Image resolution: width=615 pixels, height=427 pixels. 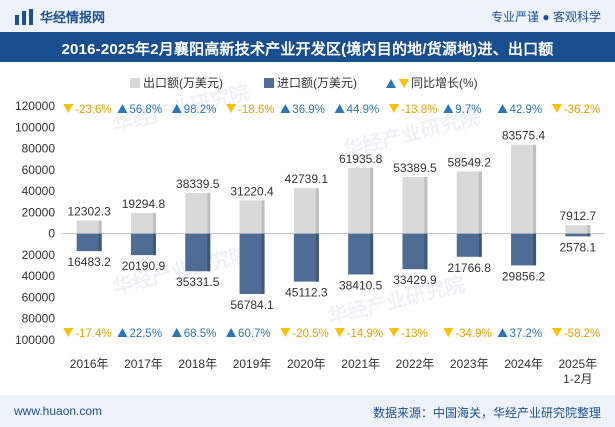 What do you see at coordinates (135, 83) in the screenshot?
I see `legend-export-swatch` at bounding box center [135, 83].